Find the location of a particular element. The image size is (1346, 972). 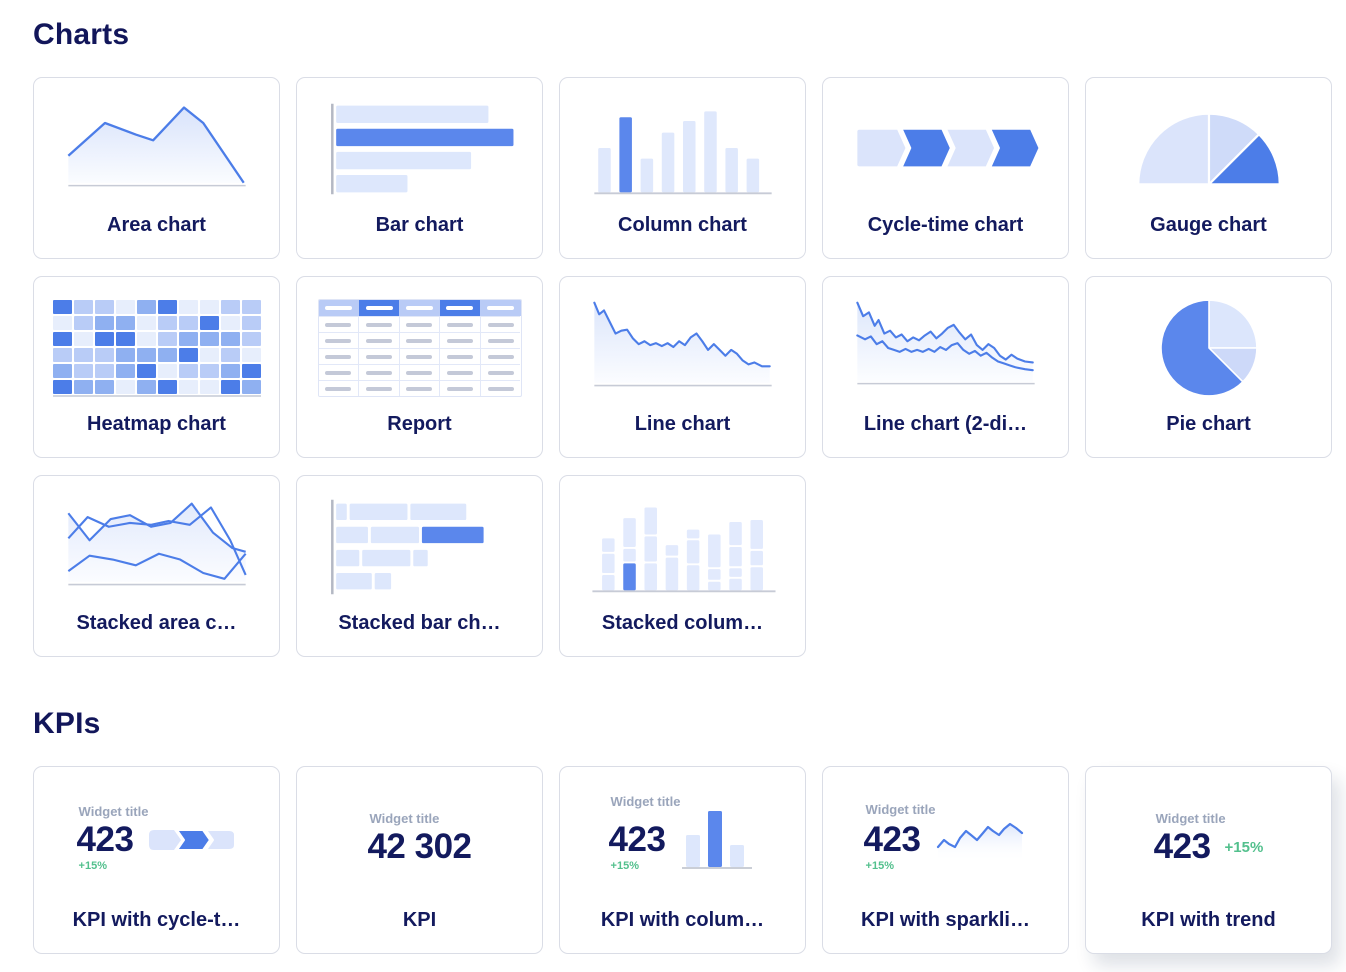

card-label: KPI with trend is located at coordinates (1208, 920).